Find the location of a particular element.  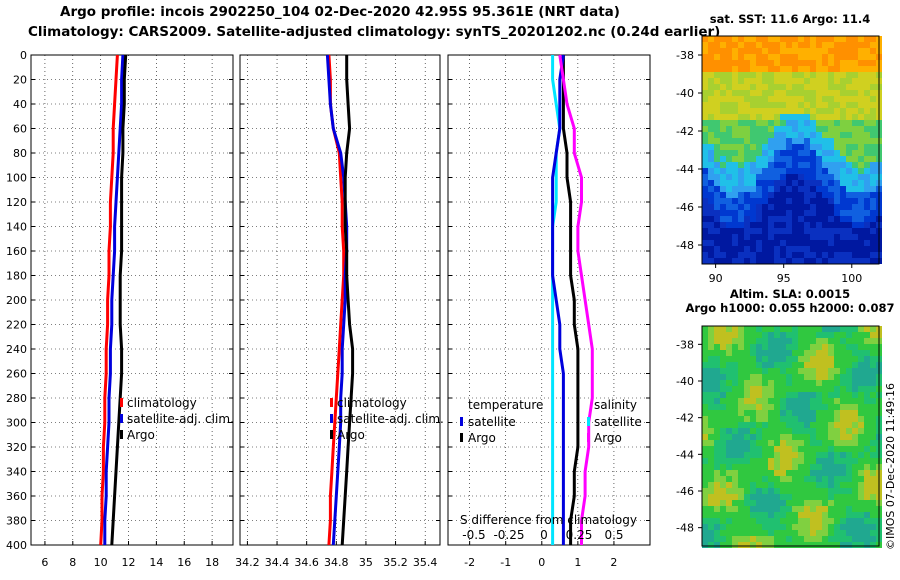

map-ytick-label: -40 is located at coordinates (685, 381).